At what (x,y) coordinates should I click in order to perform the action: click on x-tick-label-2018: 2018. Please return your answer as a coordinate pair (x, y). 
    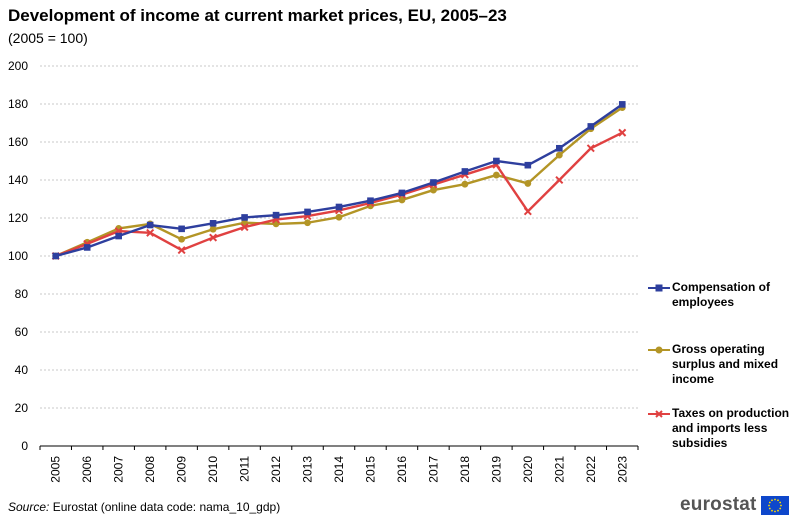
    Looking at the image, I should click on (465, 469).